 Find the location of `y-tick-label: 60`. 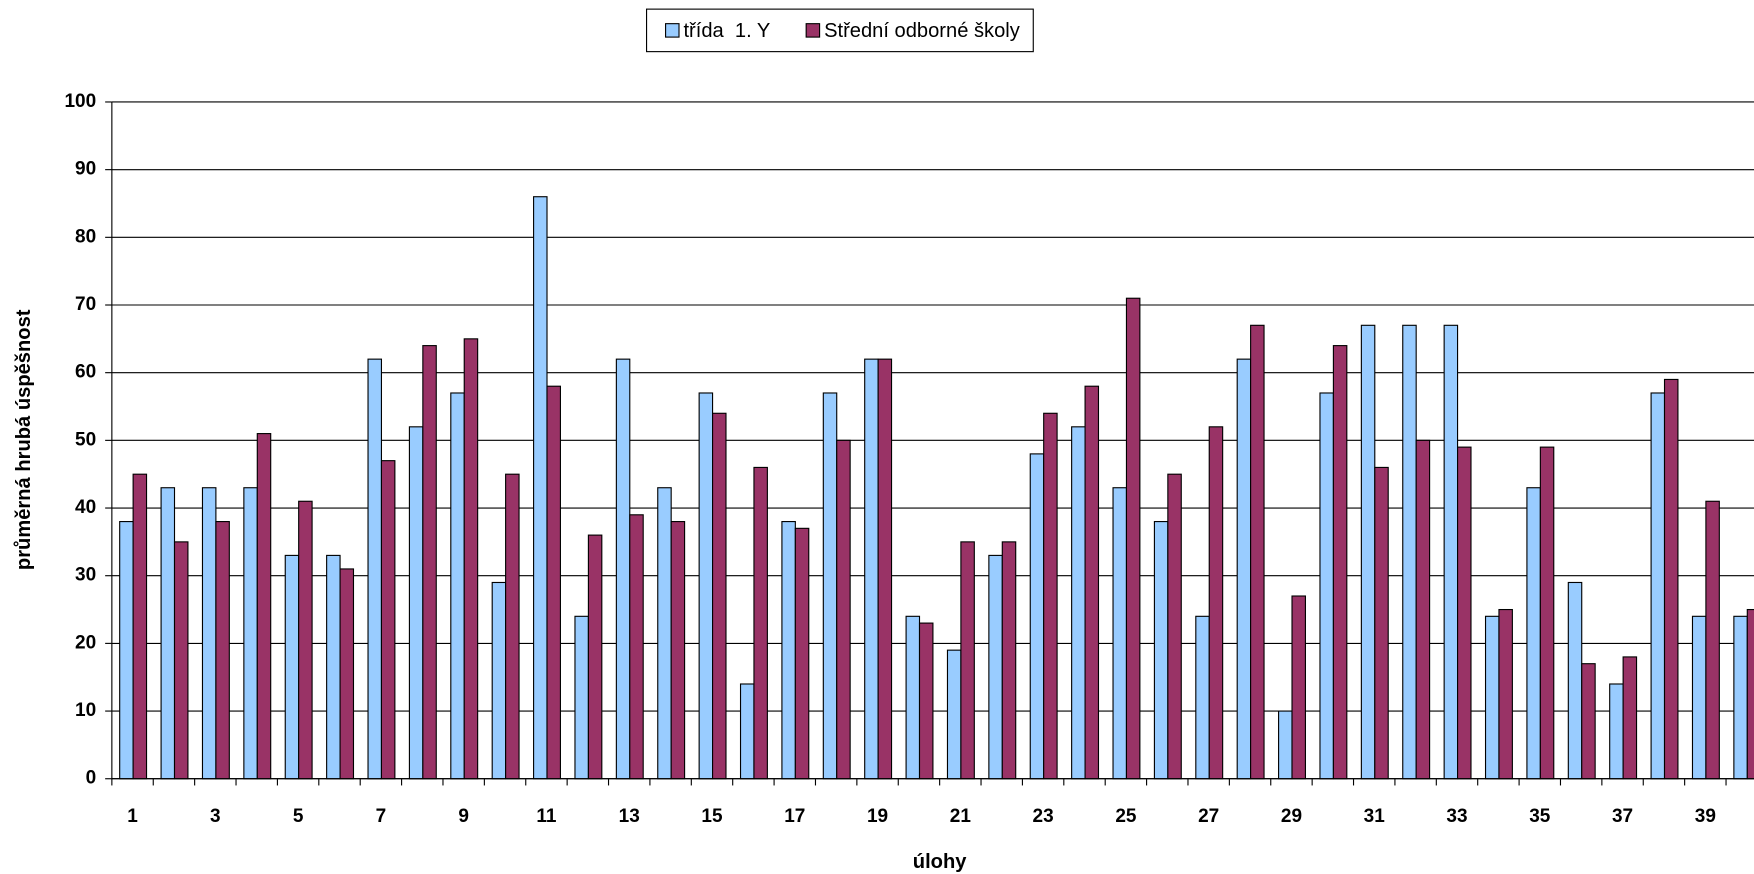

y-tick-label: 60 is located at coordinates (85, 372).